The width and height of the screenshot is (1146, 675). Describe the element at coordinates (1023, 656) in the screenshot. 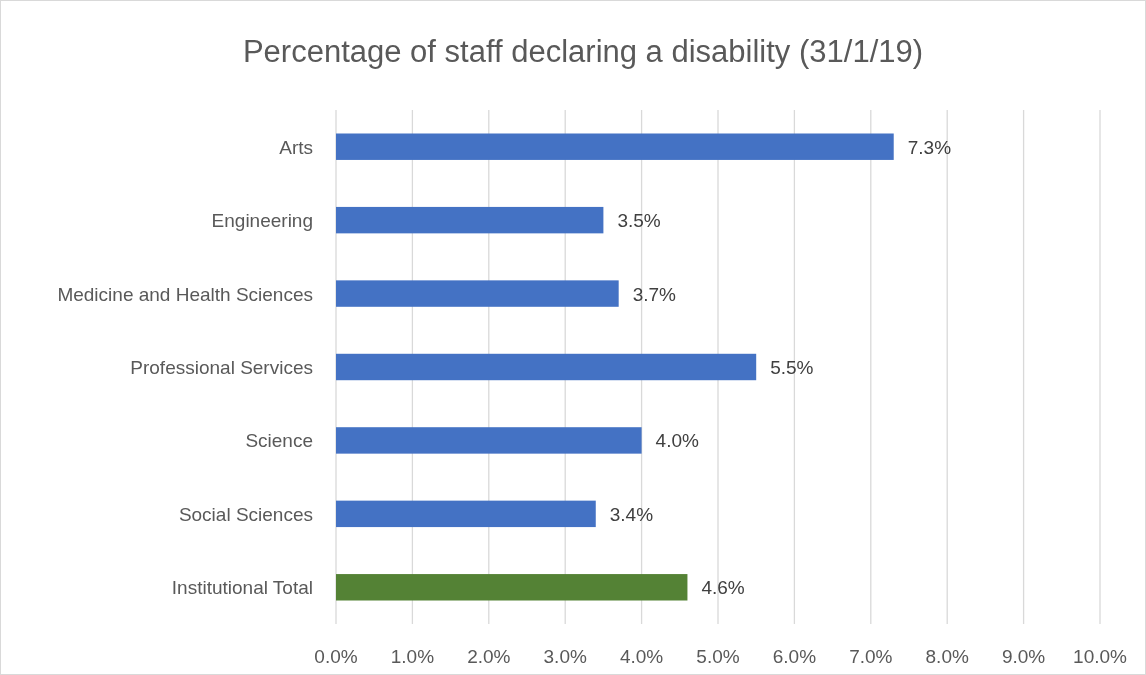

I see `x-tick-label: 9.0%` at that location.